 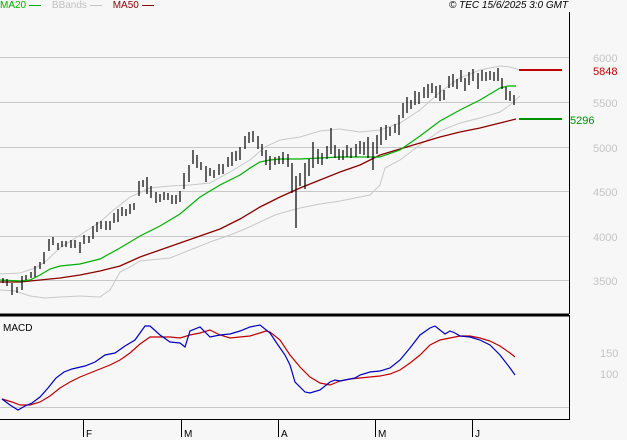 I want to click on macd-tick-150: 150, so click(x=609, y=354).